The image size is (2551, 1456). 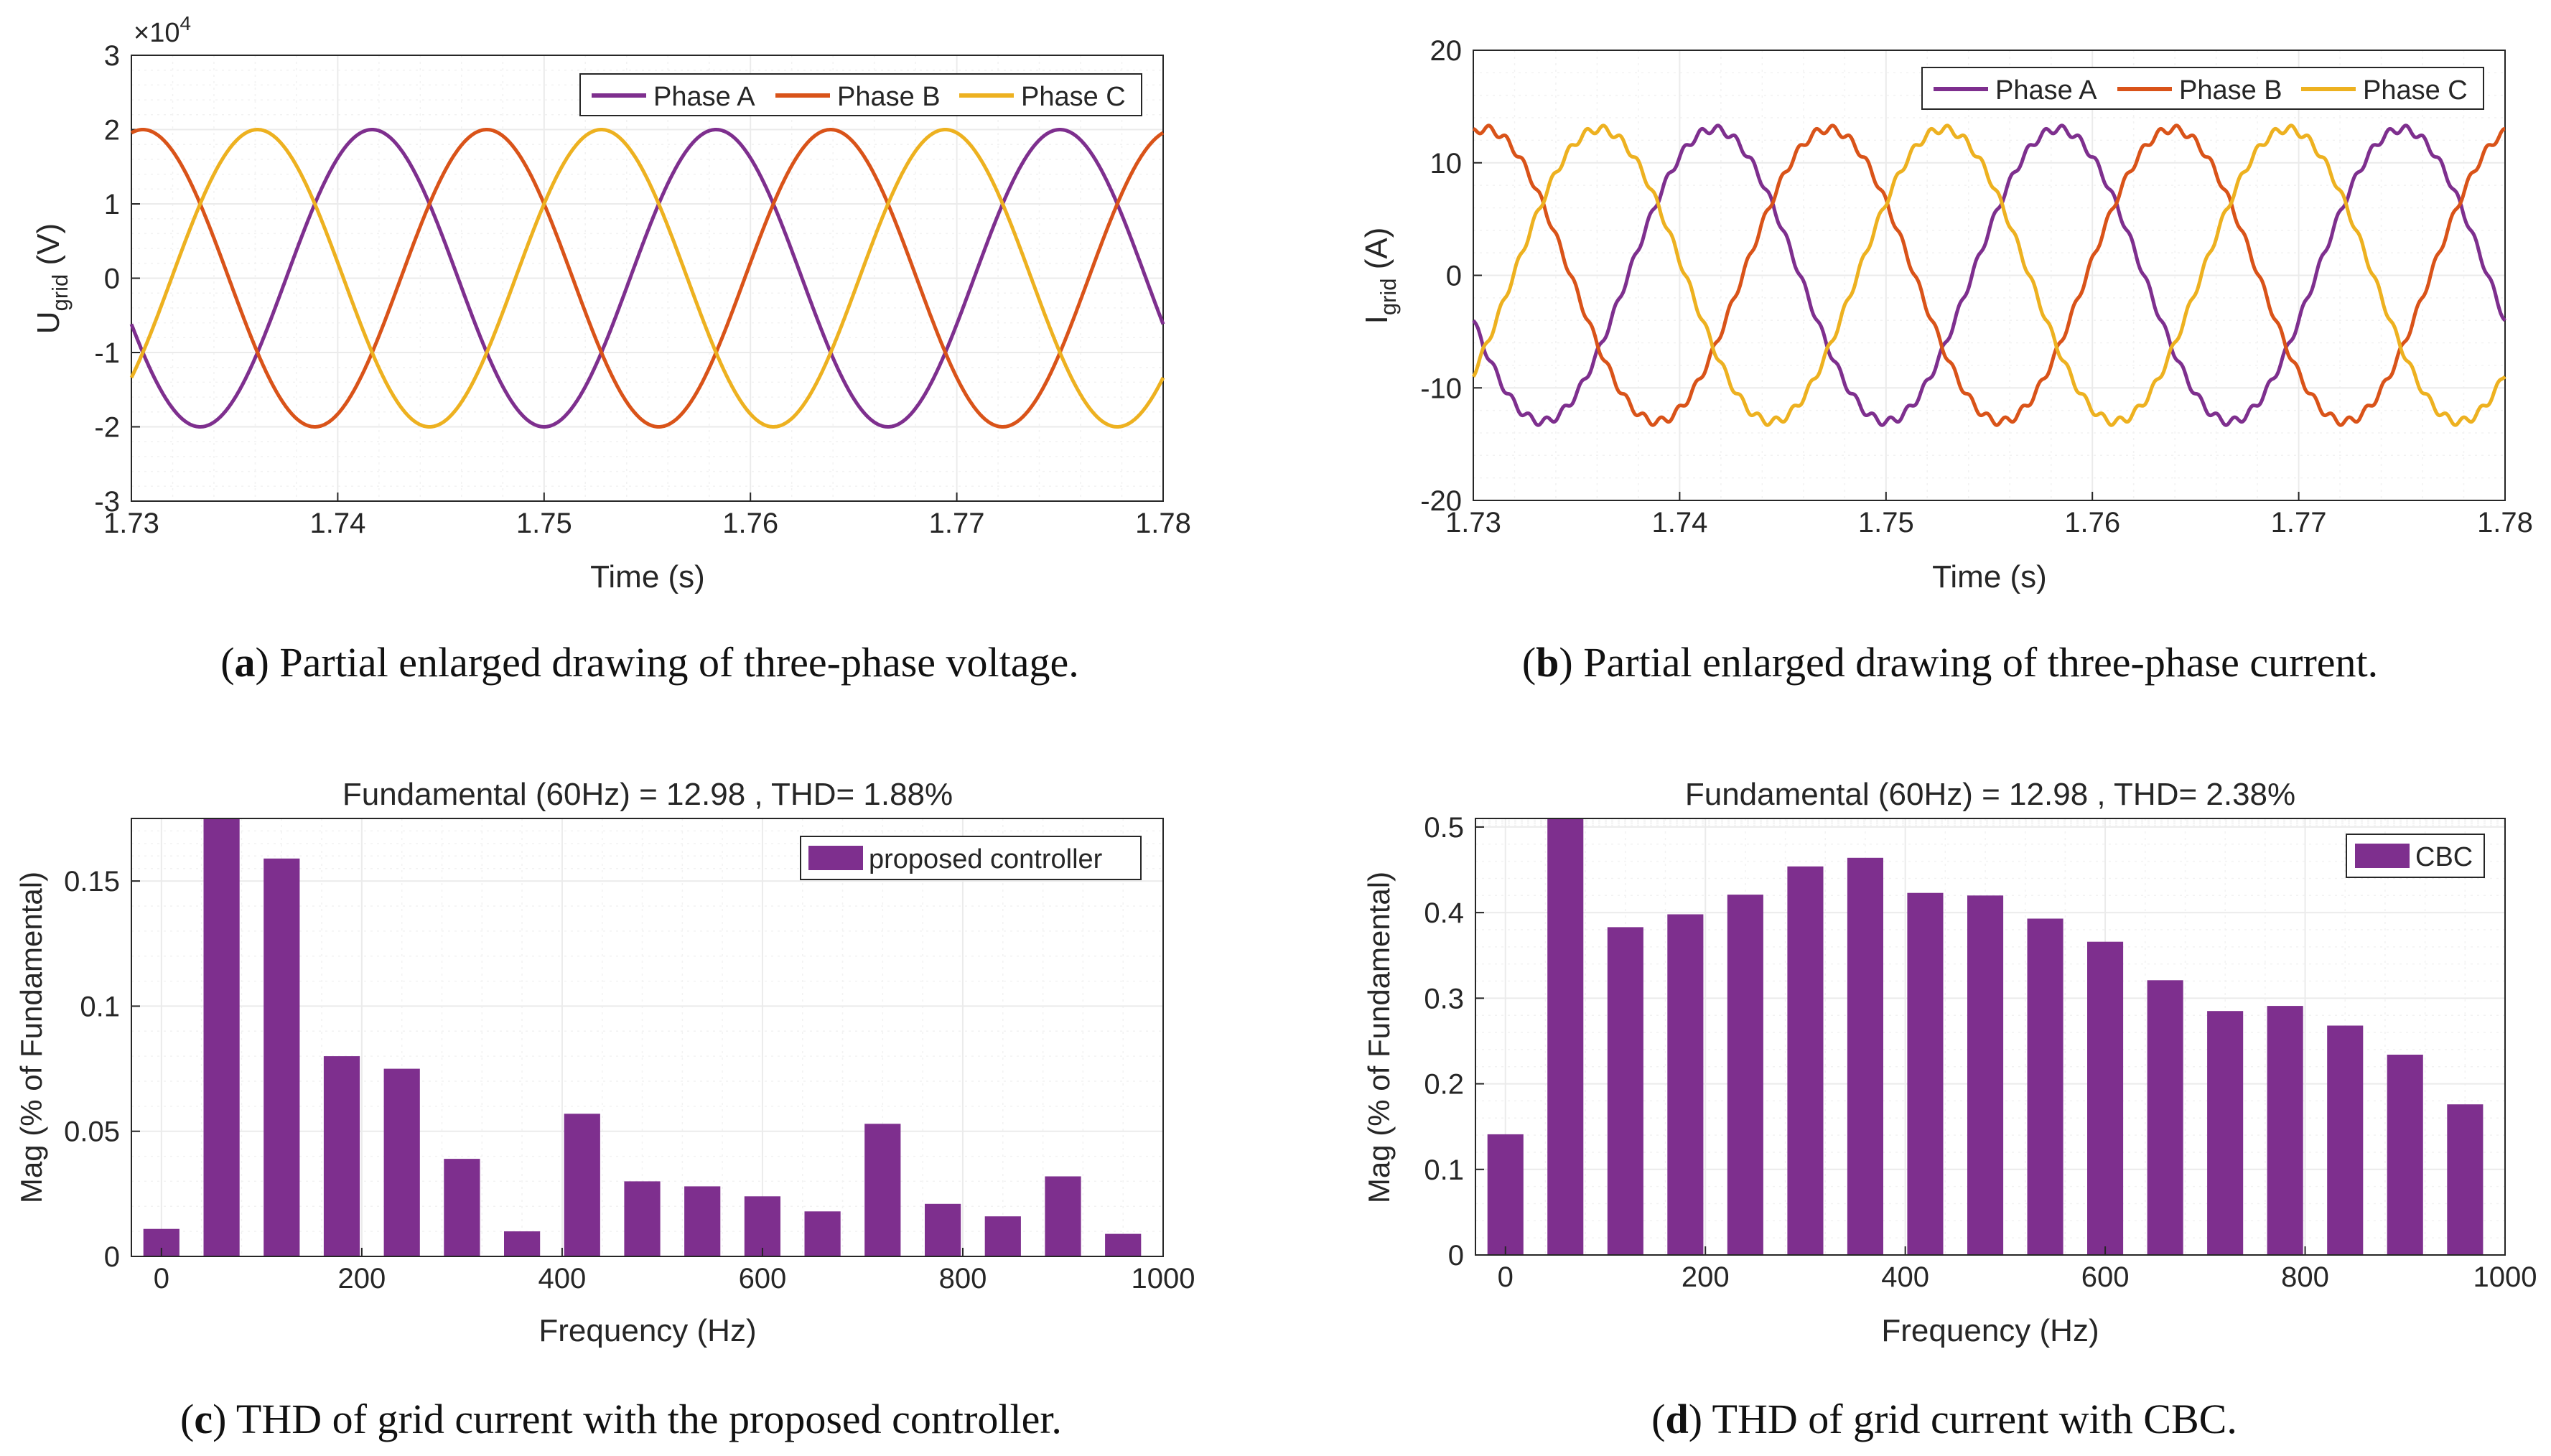 I want to click on panel-a-exponent-power: 4, so click(x=185, y=23).